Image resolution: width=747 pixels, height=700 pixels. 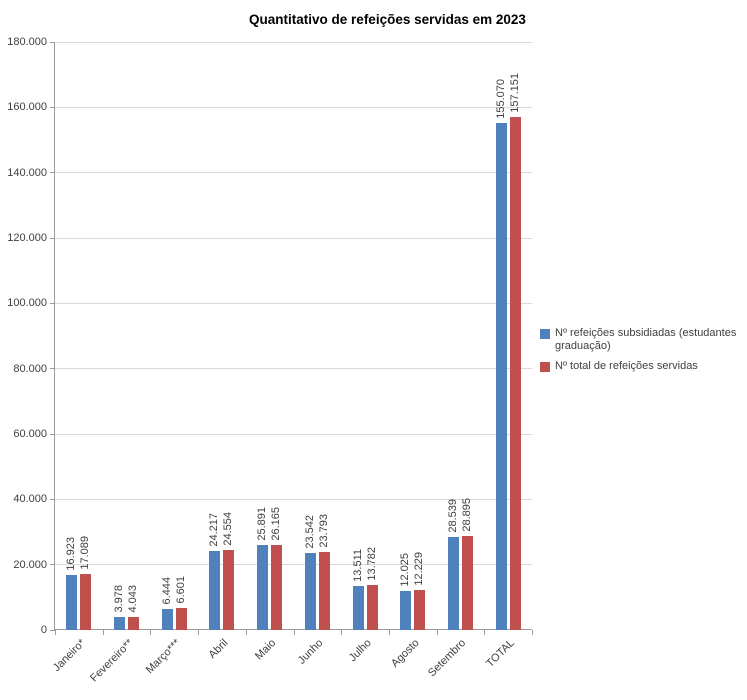 What do you see at coordinates (500, 653) in the screenshot?
I see `x-axis-category-label: TOTAL` at bounding box center [500, 653].